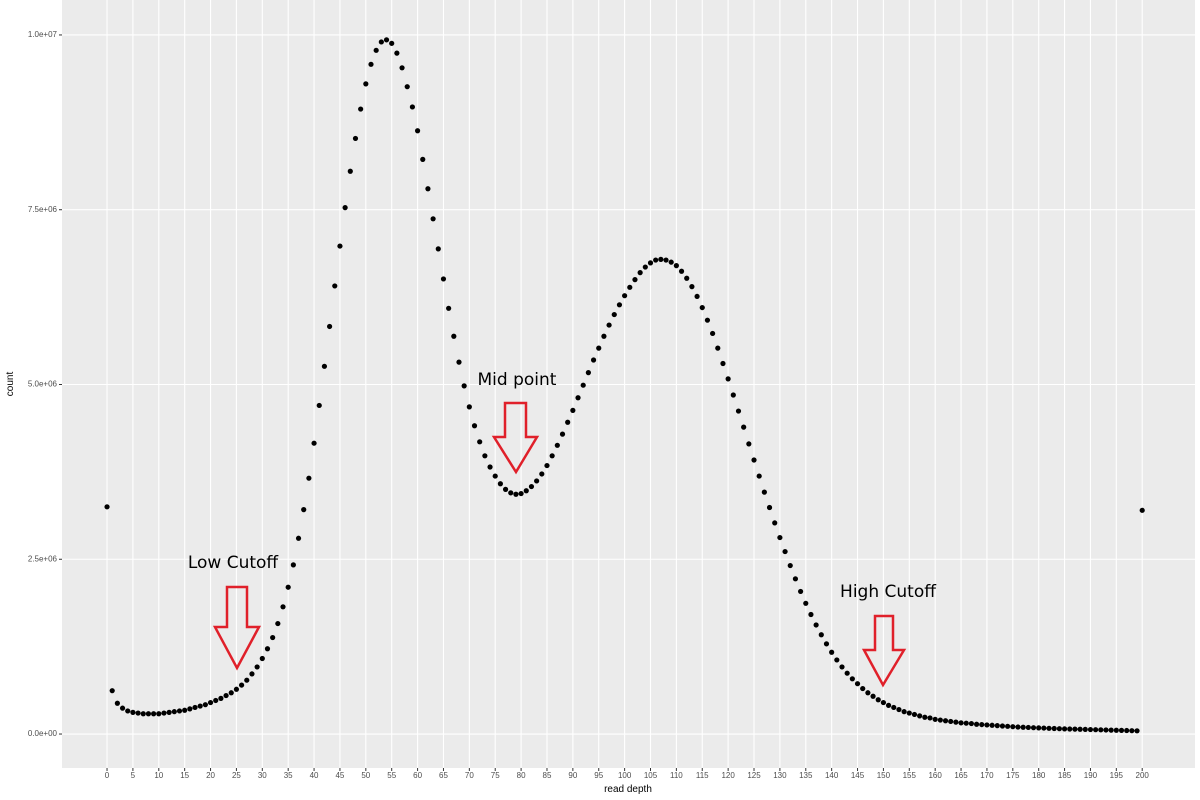 The width and height of the screenshot is (1200, 800). Describe the element at coordinates (547, 775) in the screenshot. I see `x-tick-label: 85` at that location.